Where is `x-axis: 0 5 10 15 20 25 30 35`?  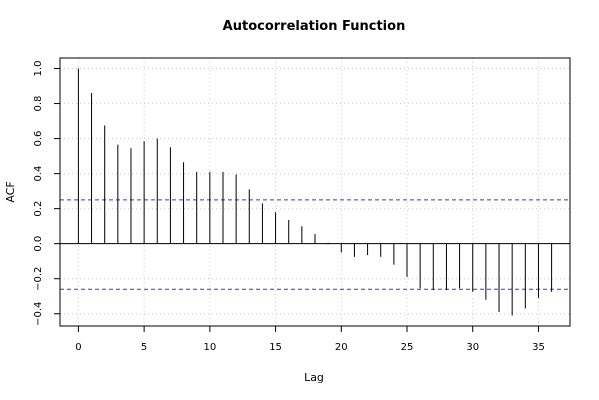
x-axis: 0 5 10 15 20 25 30 35 is located at coordinates (310, 339).